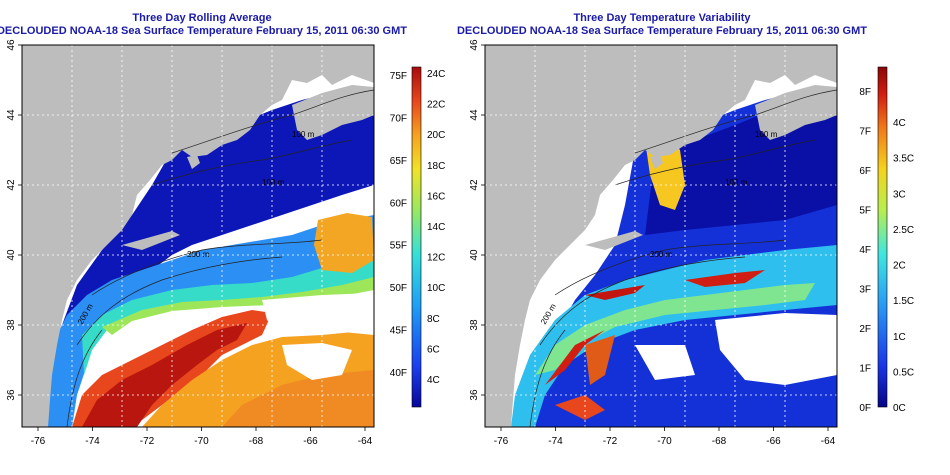 This screenshot has height=475, width=950. What do you see at coordinates (256, 441) in the screenshot?
I see `left-lon-tick-label: -68` at bounding box center [256, 441].